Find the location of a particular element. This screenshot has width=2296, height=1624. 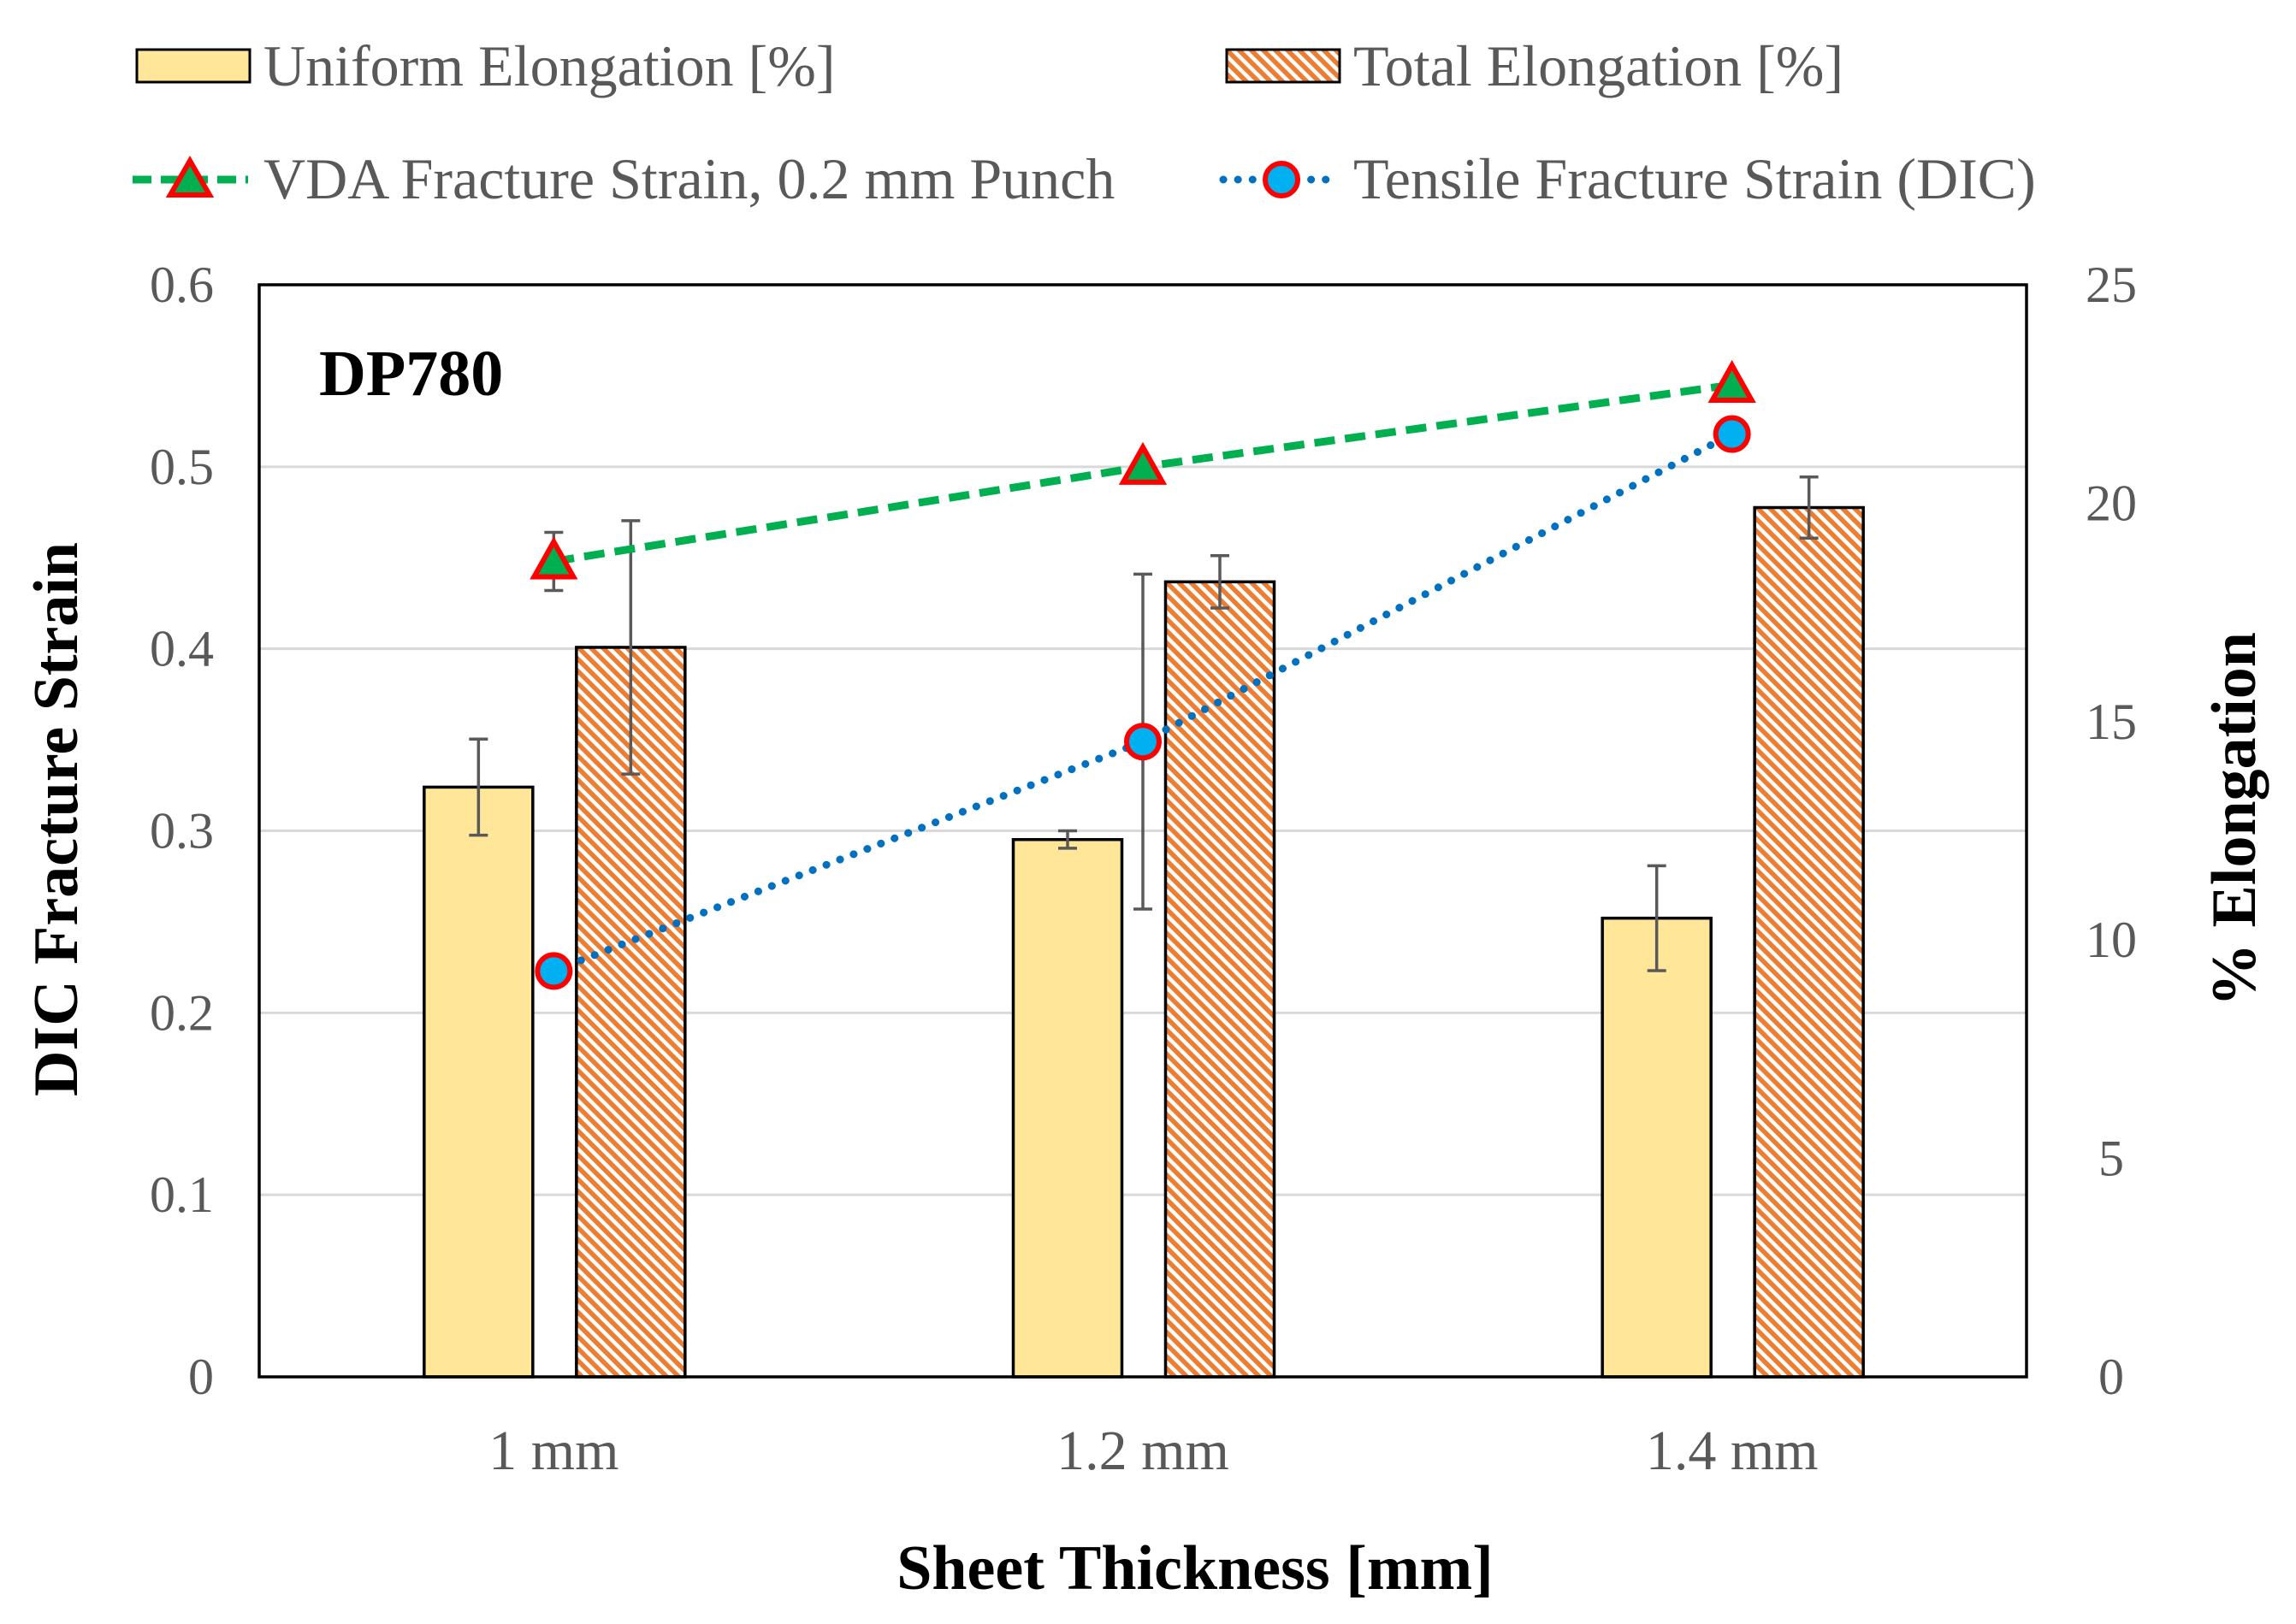

y2-tick-label: 25 is located at coordinates (2112, 285).